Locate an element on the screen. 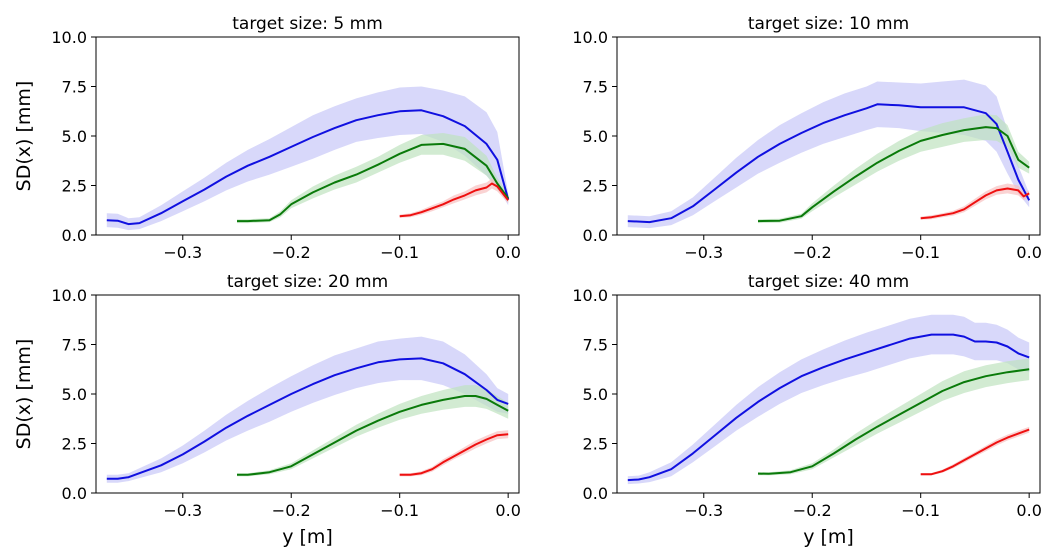 The height and width of the screenshot is (547, 1052). panel-title: target size: 5 mm is located at coordinates (307, 24).